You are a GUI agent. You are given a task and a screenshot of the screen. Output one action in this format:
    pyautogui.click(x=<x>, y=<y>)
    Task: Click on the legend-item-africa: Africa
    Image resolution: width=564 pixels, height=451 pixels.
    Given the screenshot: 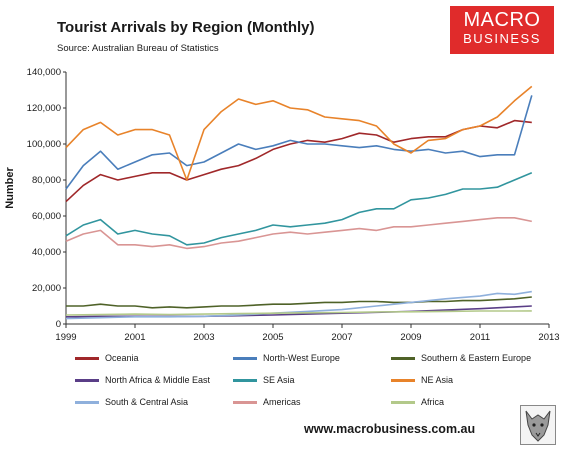 What is the action you would take?
    pyautogui.click(x=417, y=402)
    